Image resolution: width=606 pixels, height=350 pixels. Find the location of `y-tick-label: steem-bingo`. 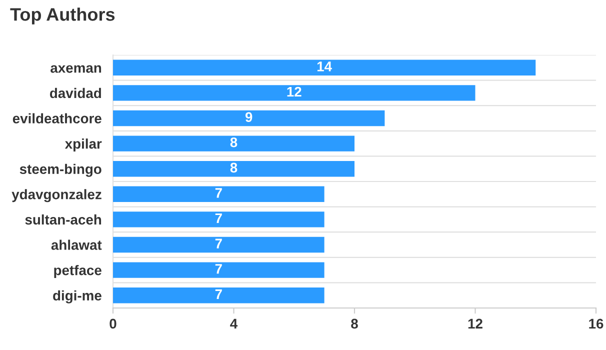

y-tick-label: steem-bingo is located at coordinates (61, 170).